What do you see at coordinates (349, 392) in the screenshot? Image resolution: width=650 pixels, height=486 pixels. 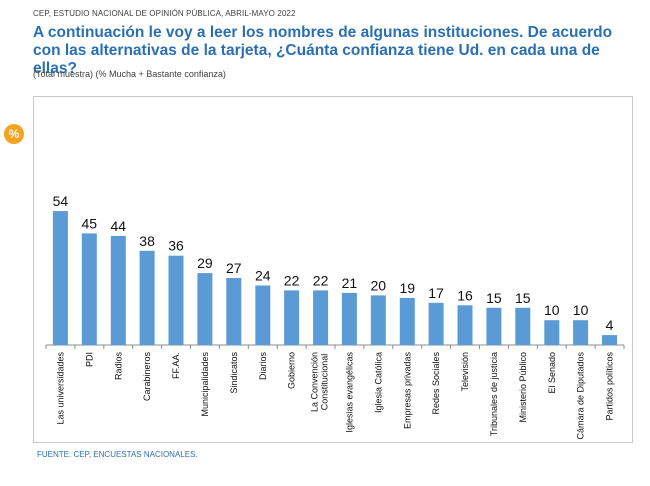 I see `category-label: Iglesias evangélicas` at bounding box center [349, 392].